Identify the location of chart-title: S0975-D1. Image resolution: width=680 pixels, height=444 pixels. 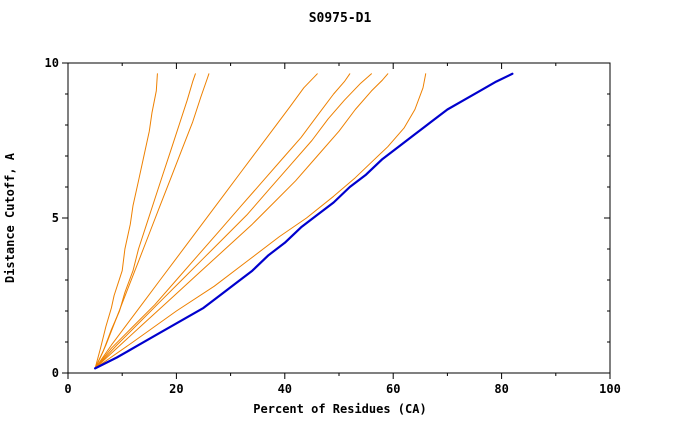
(340, 18).